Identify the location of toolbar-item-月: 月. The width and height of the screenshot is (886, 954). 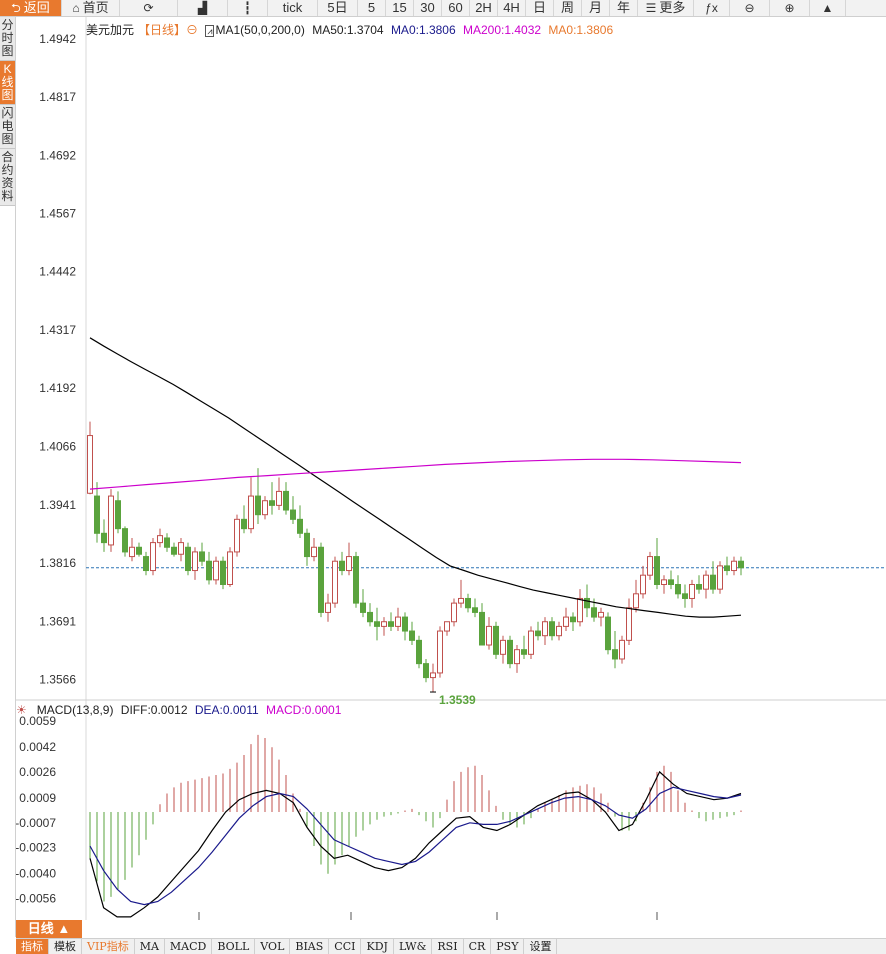
(596, 8).